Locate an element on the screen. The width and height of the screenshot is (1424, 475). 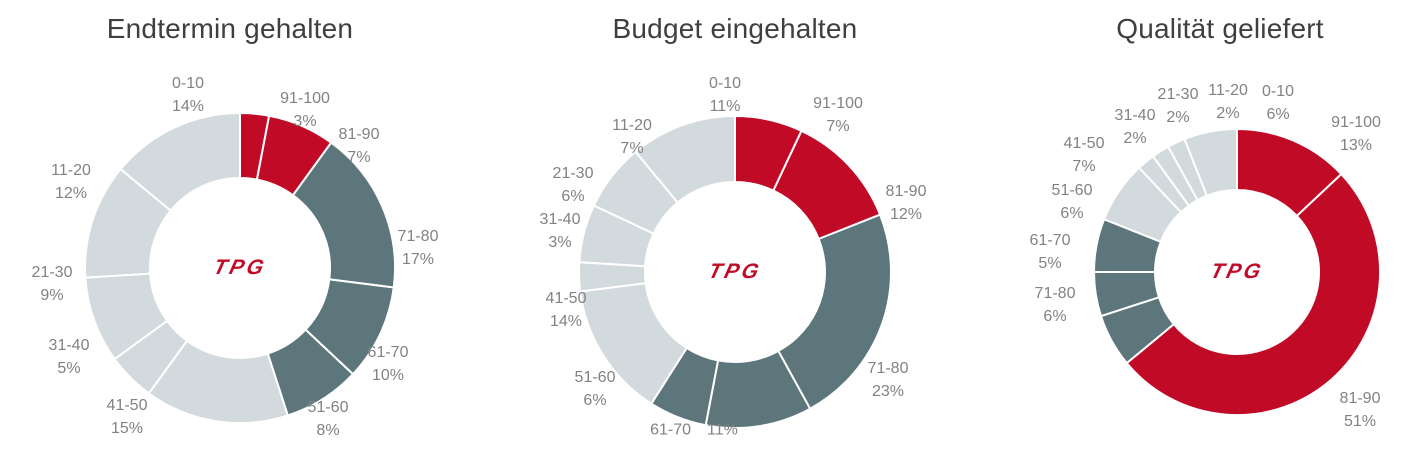
slice-label-61-70: 61-70 11% is located at coordinates (694, 430).